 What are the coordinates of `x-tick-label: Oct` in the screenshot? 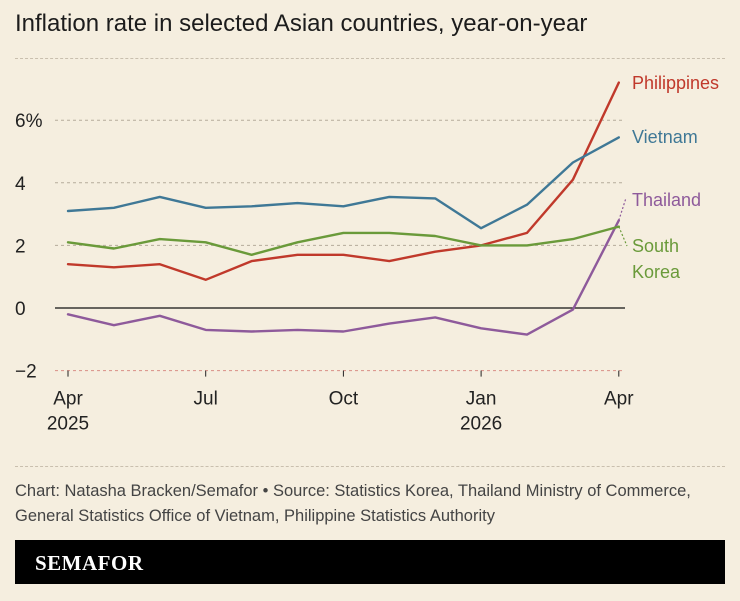 It's located at (344, 399).